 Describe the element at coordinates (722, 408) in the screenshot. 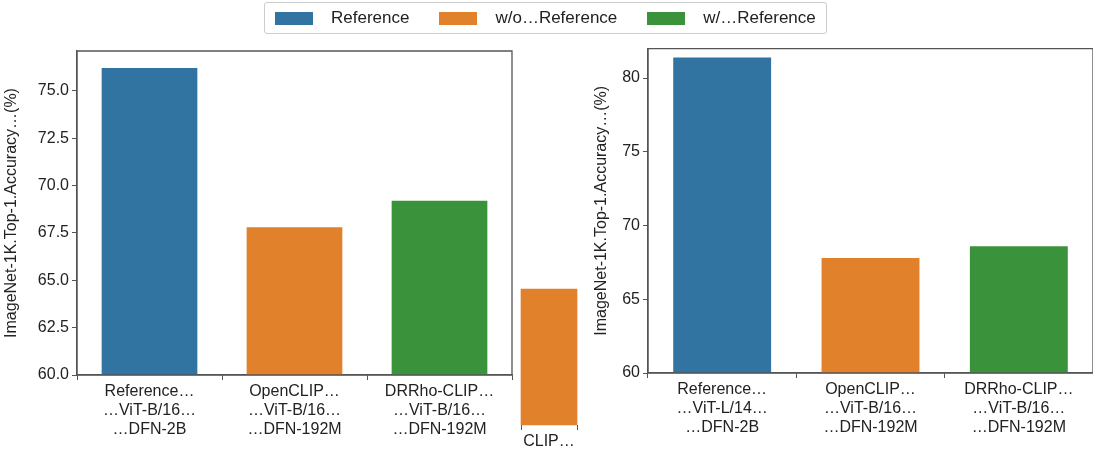

I see `x-tick-label: Reference… …ViT-L/14… …DFN-2B` at that location.